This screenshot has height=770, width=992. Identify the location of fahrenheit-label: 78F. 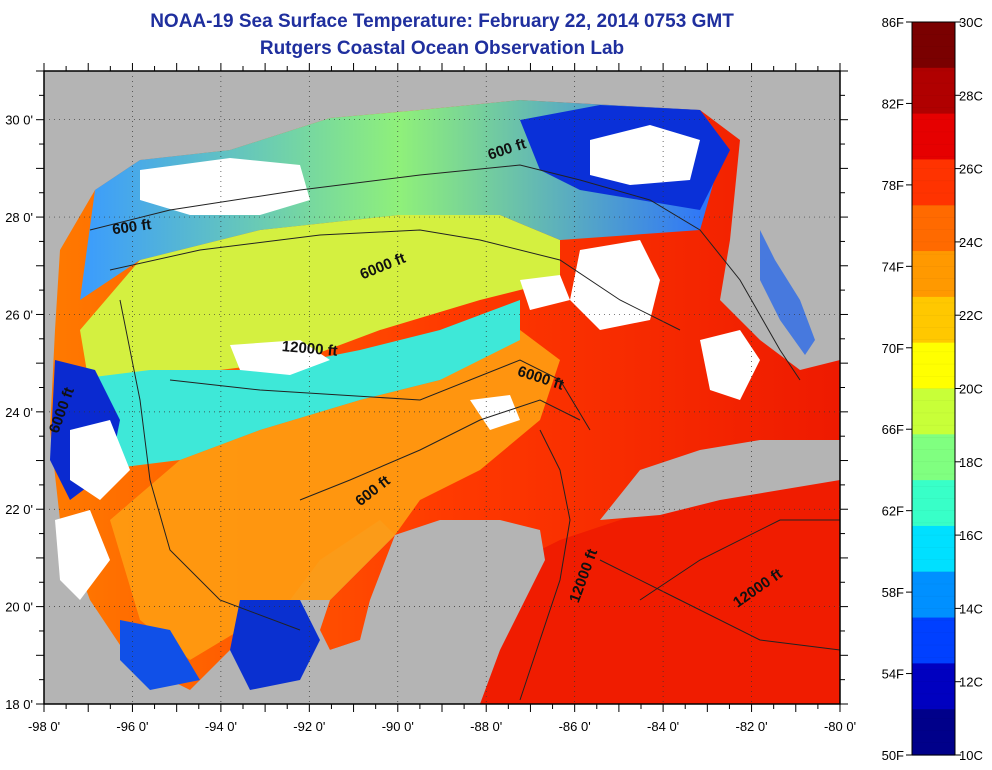
(893, 185).